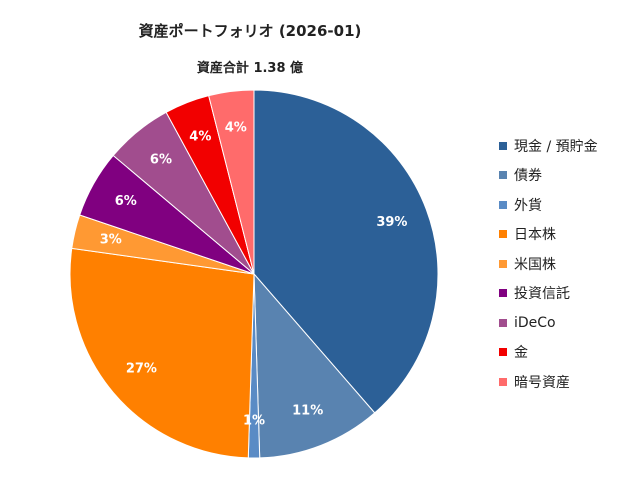  I want to click on legend-item-3: 日本株, so click(548, 235).